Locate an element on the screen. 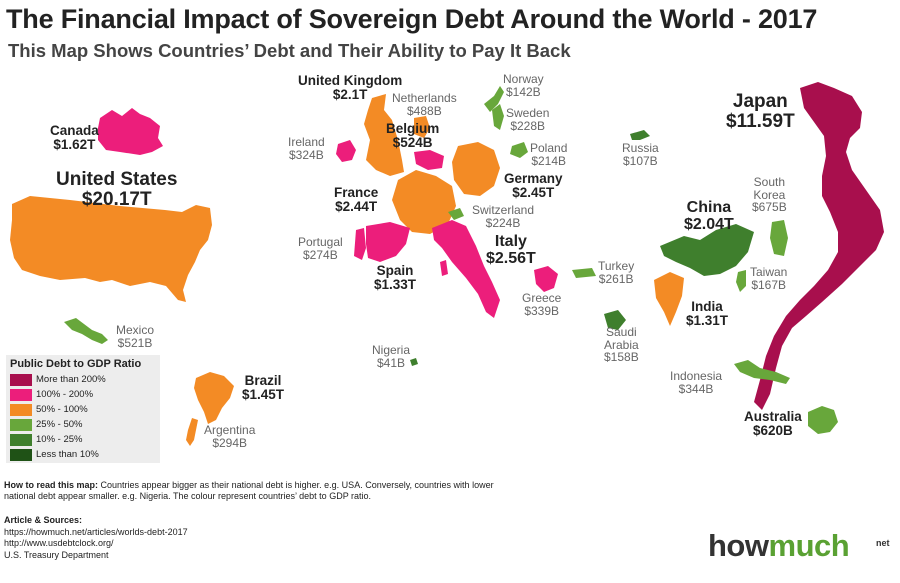 The height and width of the screenshot is (583, 900). label-italy: Italy $2.56T is located at coordinates (511, 250).